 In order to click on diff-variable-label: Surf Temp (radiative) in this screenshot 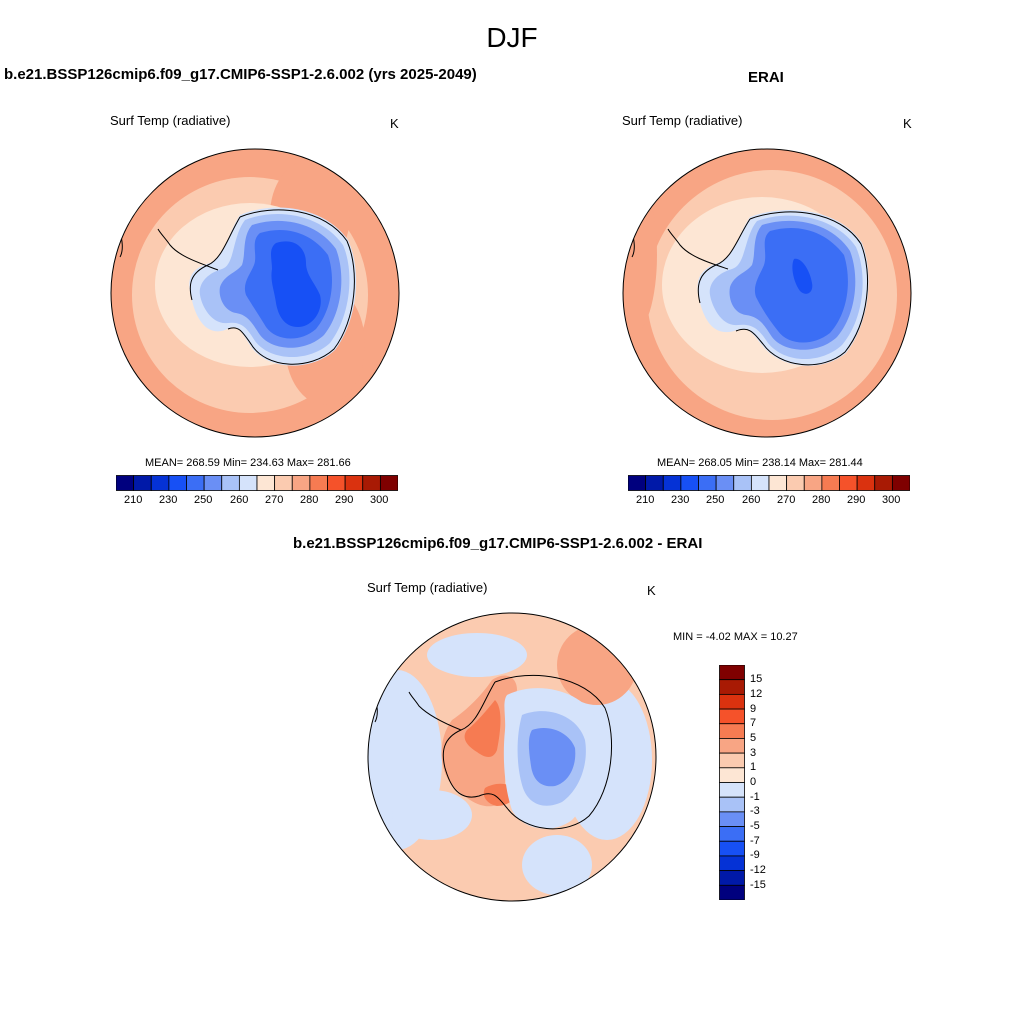, I will do `click(427, 587)`.